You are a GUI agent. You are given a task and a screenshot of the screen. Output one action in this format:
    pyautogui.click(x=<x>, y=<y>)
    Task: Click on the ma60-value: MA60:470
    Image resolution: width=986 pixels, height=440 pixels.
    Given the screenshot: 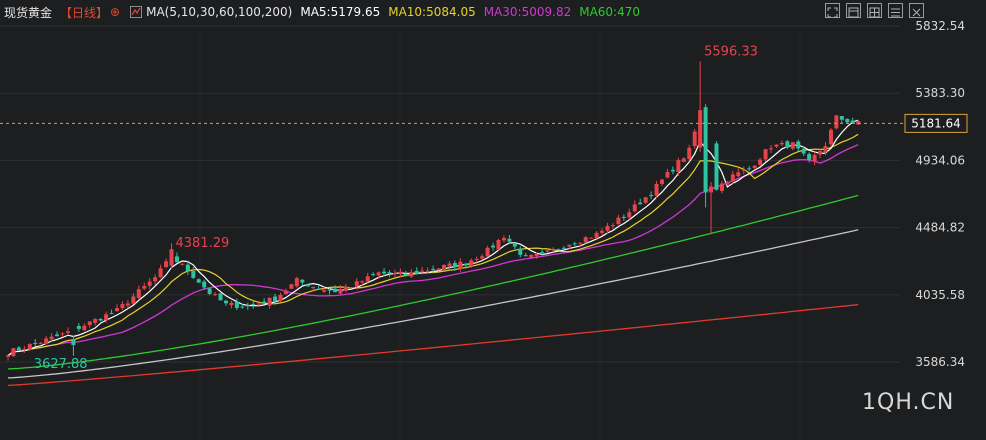 What is the action you would take?
    pyautogui.click(x=609, y=12)
    